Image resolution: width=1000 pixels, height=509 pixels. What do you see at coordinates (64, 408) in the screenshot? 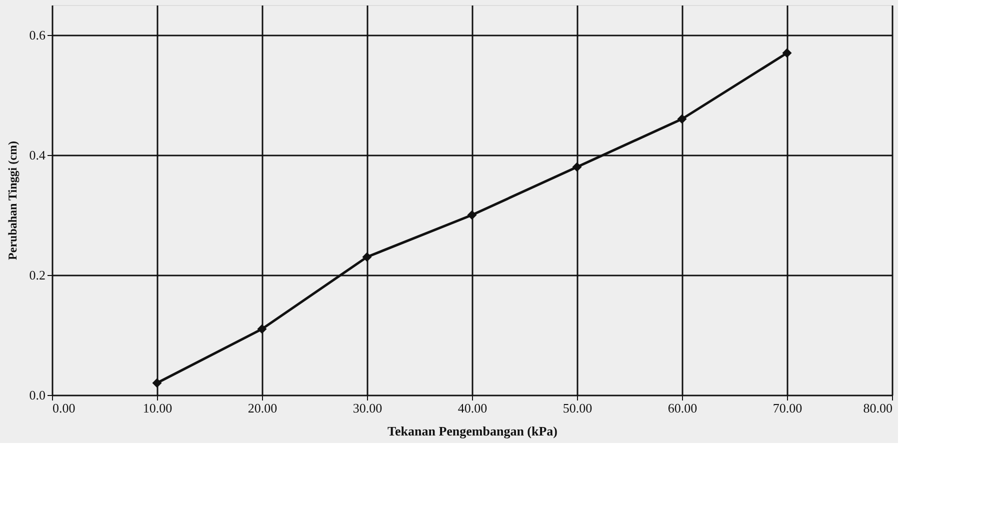
I see `x-tick-label: 0.00` at bounding box center [64, 408].